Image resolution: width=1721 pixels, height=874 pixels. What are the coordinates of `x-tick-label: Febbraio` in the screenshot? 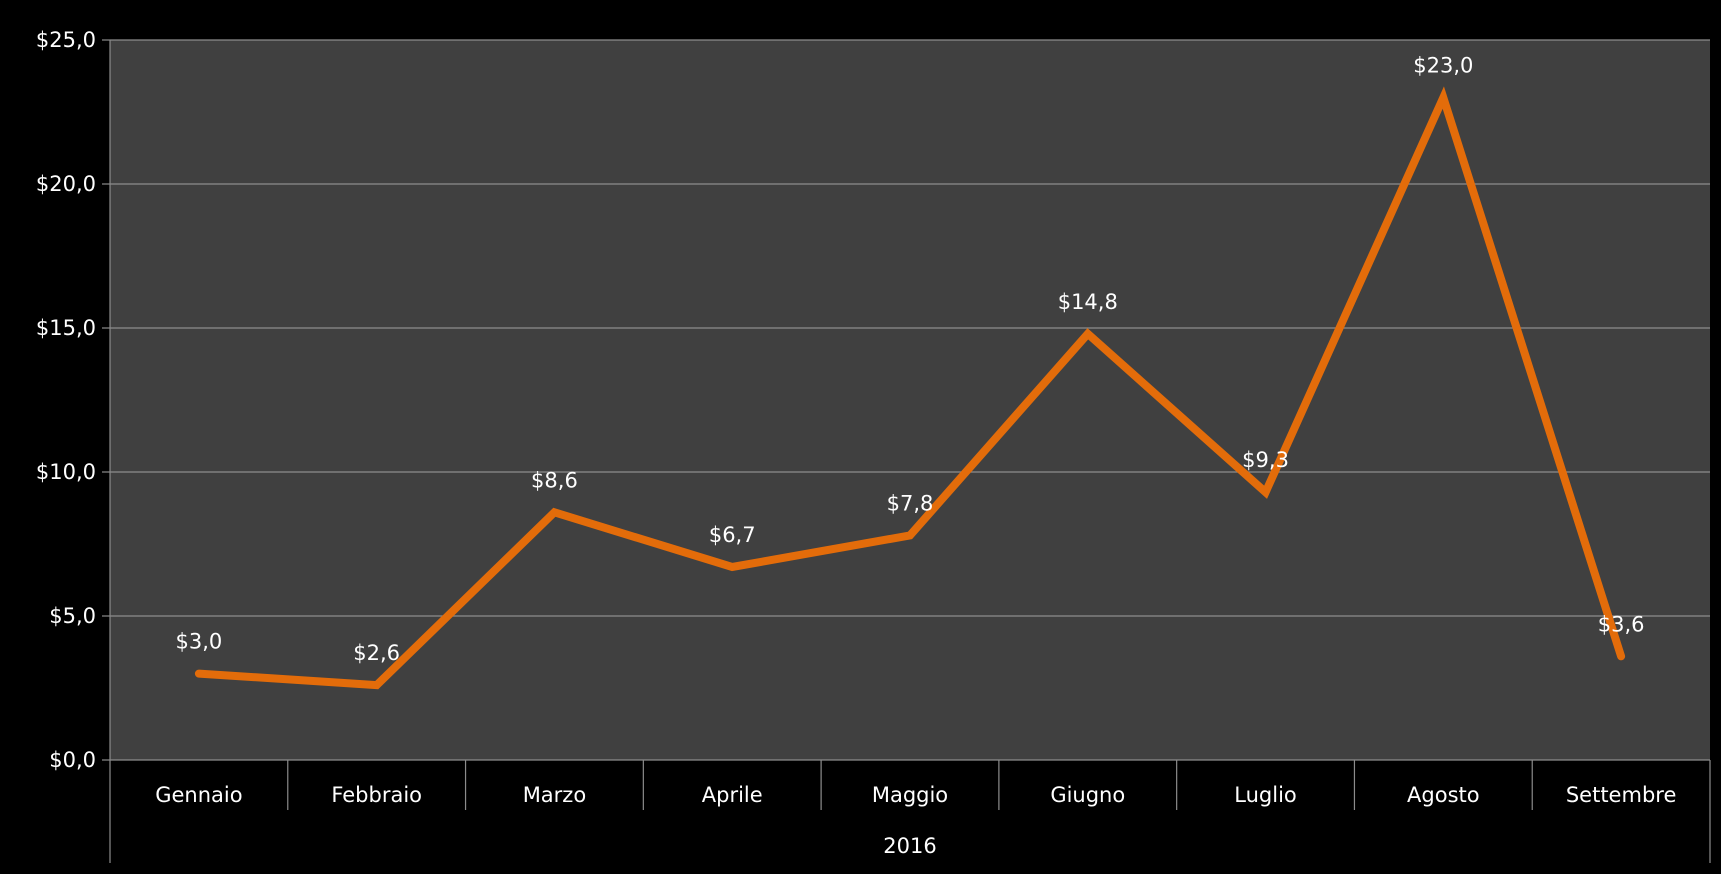 It's located at (376, 795).